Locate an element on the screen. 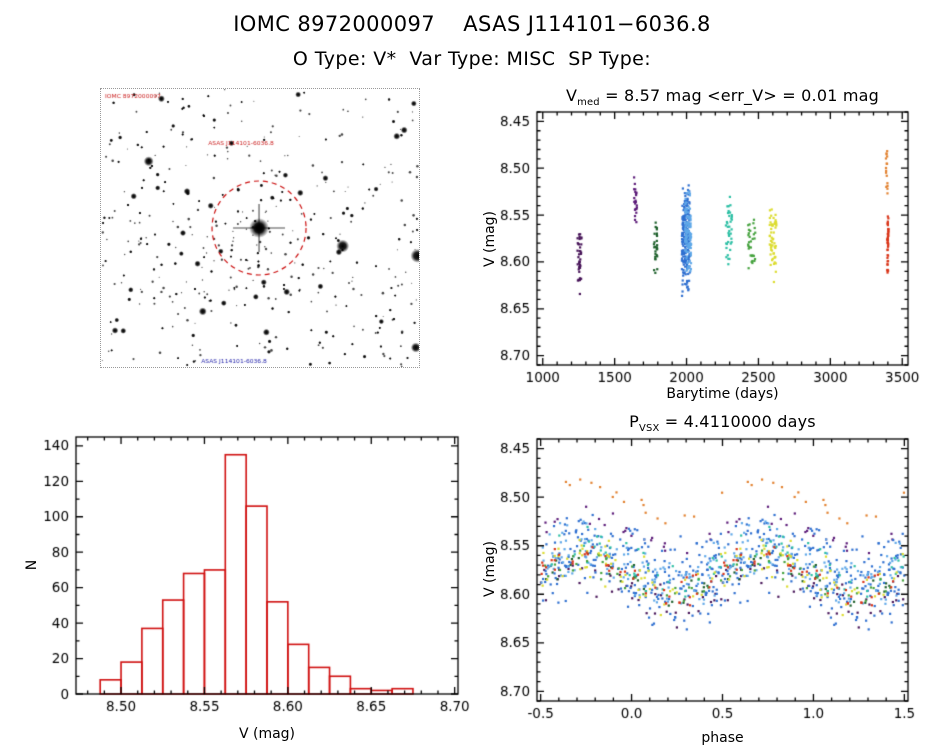 The image size is (944, 747). lightcurve-xlabel: Barytime (days) is located at coordinates (722, 394).